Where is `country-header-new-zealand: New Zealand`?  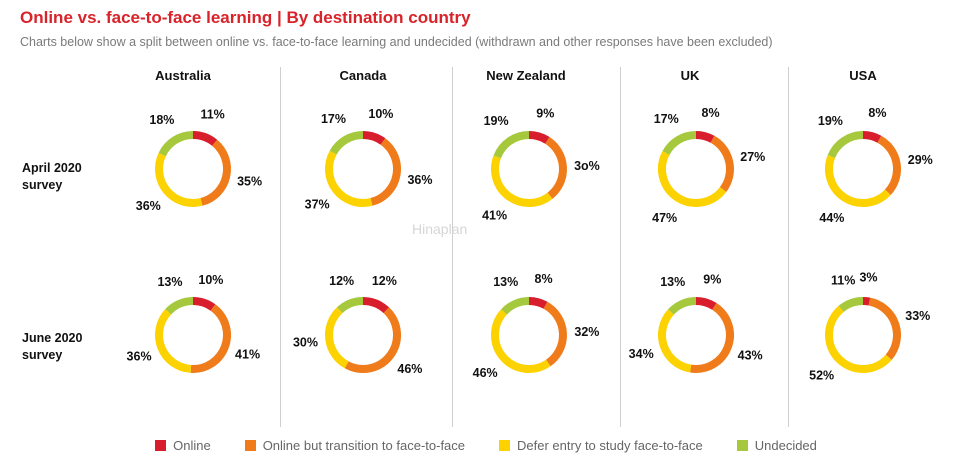 country-header-new-zealand: New Zealand is located at coordinates (526, 75).